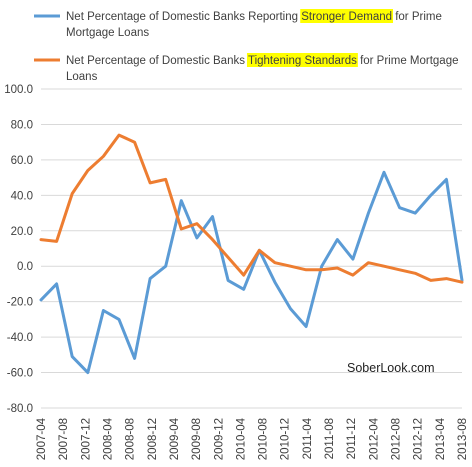 This screenshot has height=467, width=472. What do you see at coordinates (25, 267) in the screenshot?
I see `y-tick-label: 0.0` at bounding box center [25, 267].